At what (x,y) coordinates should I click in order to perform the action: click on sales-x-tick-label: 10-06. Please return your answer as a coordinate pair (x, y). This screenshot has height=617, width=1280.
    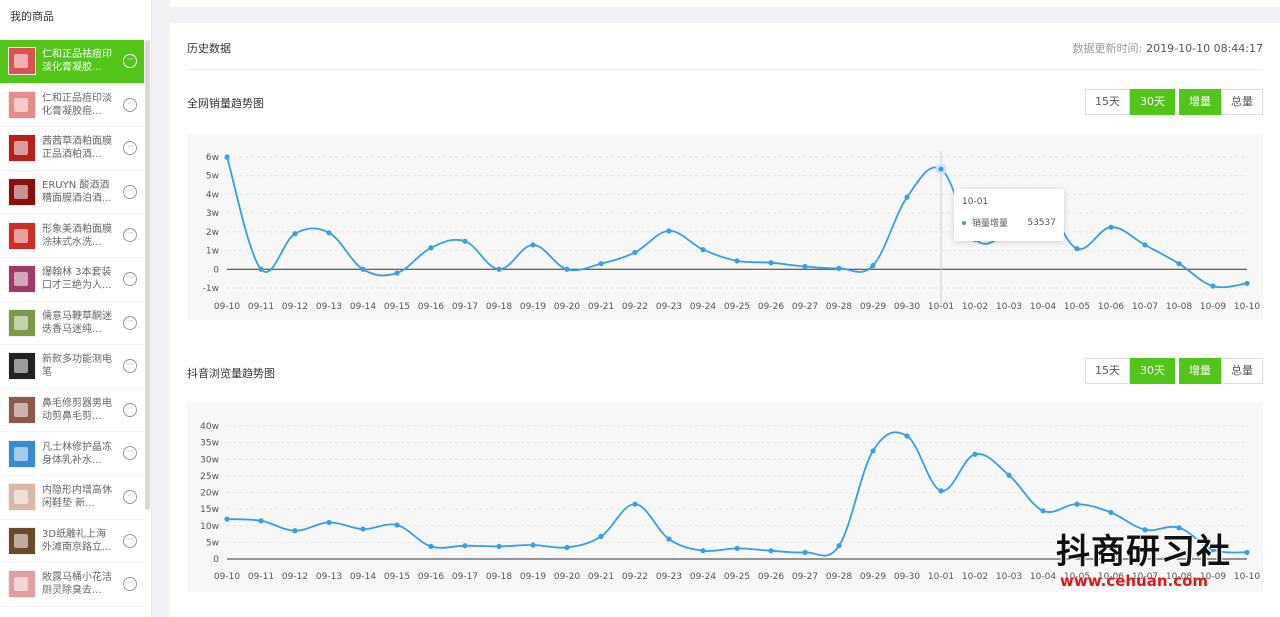
    Looking at the image, I should click on (1111, 307).